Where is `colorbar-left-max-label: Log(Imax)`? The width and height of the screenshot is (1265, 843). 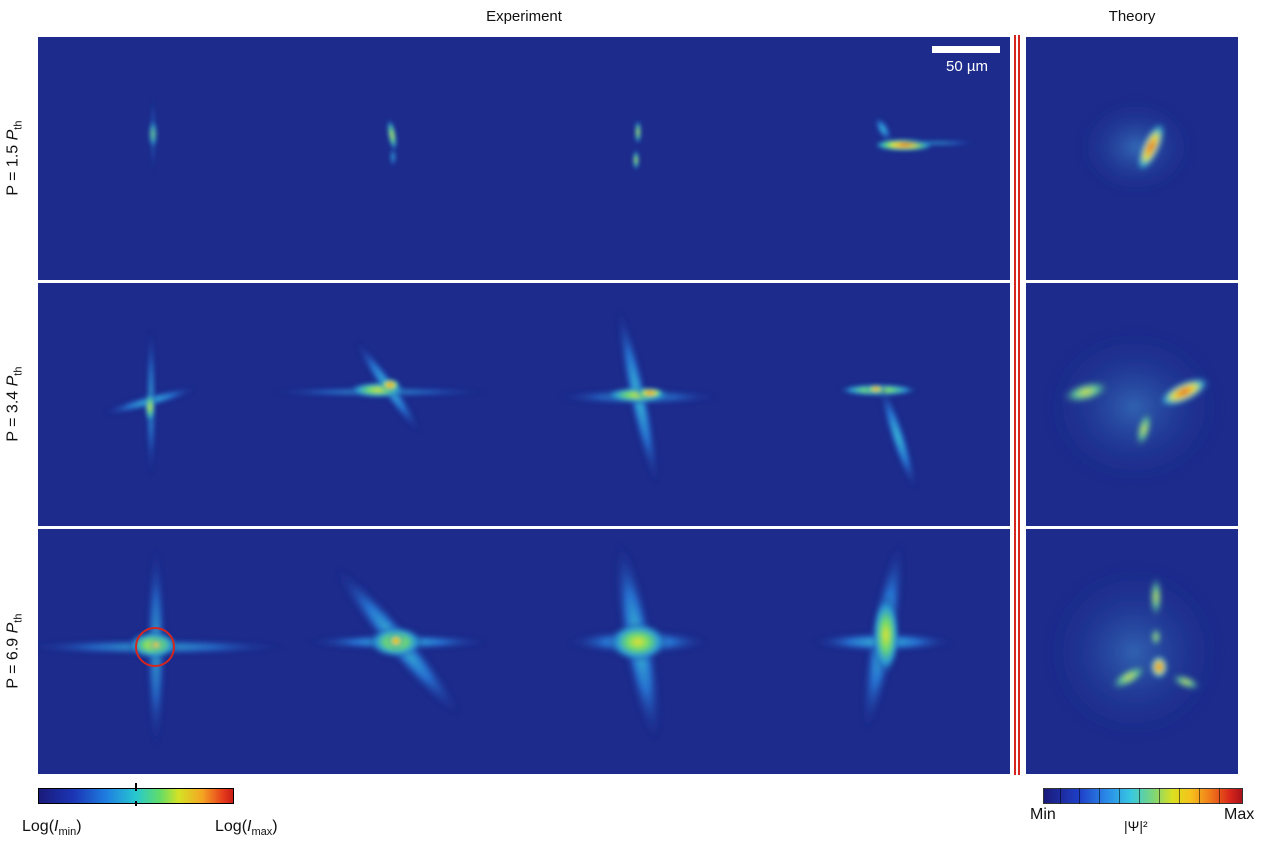
colorbar-left-max-label: Log(Imax) is located at coordinates (246, 828).